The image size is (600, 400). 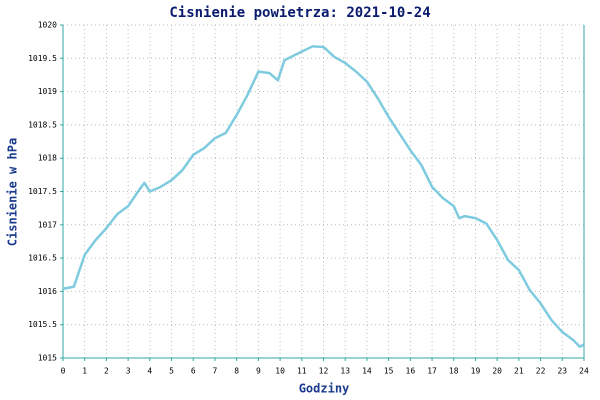 What do you see at coordinates (519, 371) in the screenshot?
I see `x-tick-label: 21` at bounding box center [519, 371].